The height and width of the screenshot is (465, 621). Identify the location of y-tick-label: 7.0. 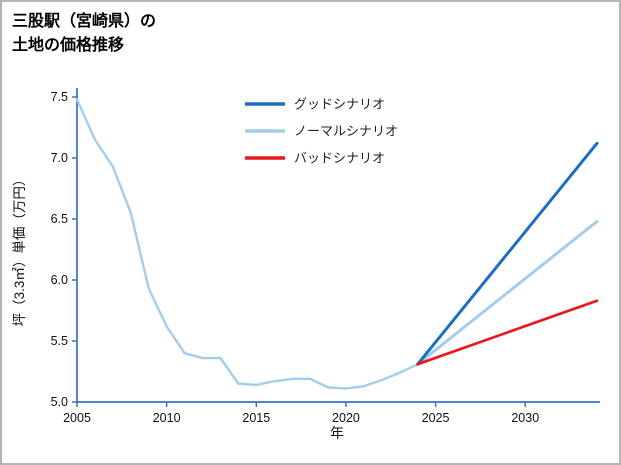
(59, 158).